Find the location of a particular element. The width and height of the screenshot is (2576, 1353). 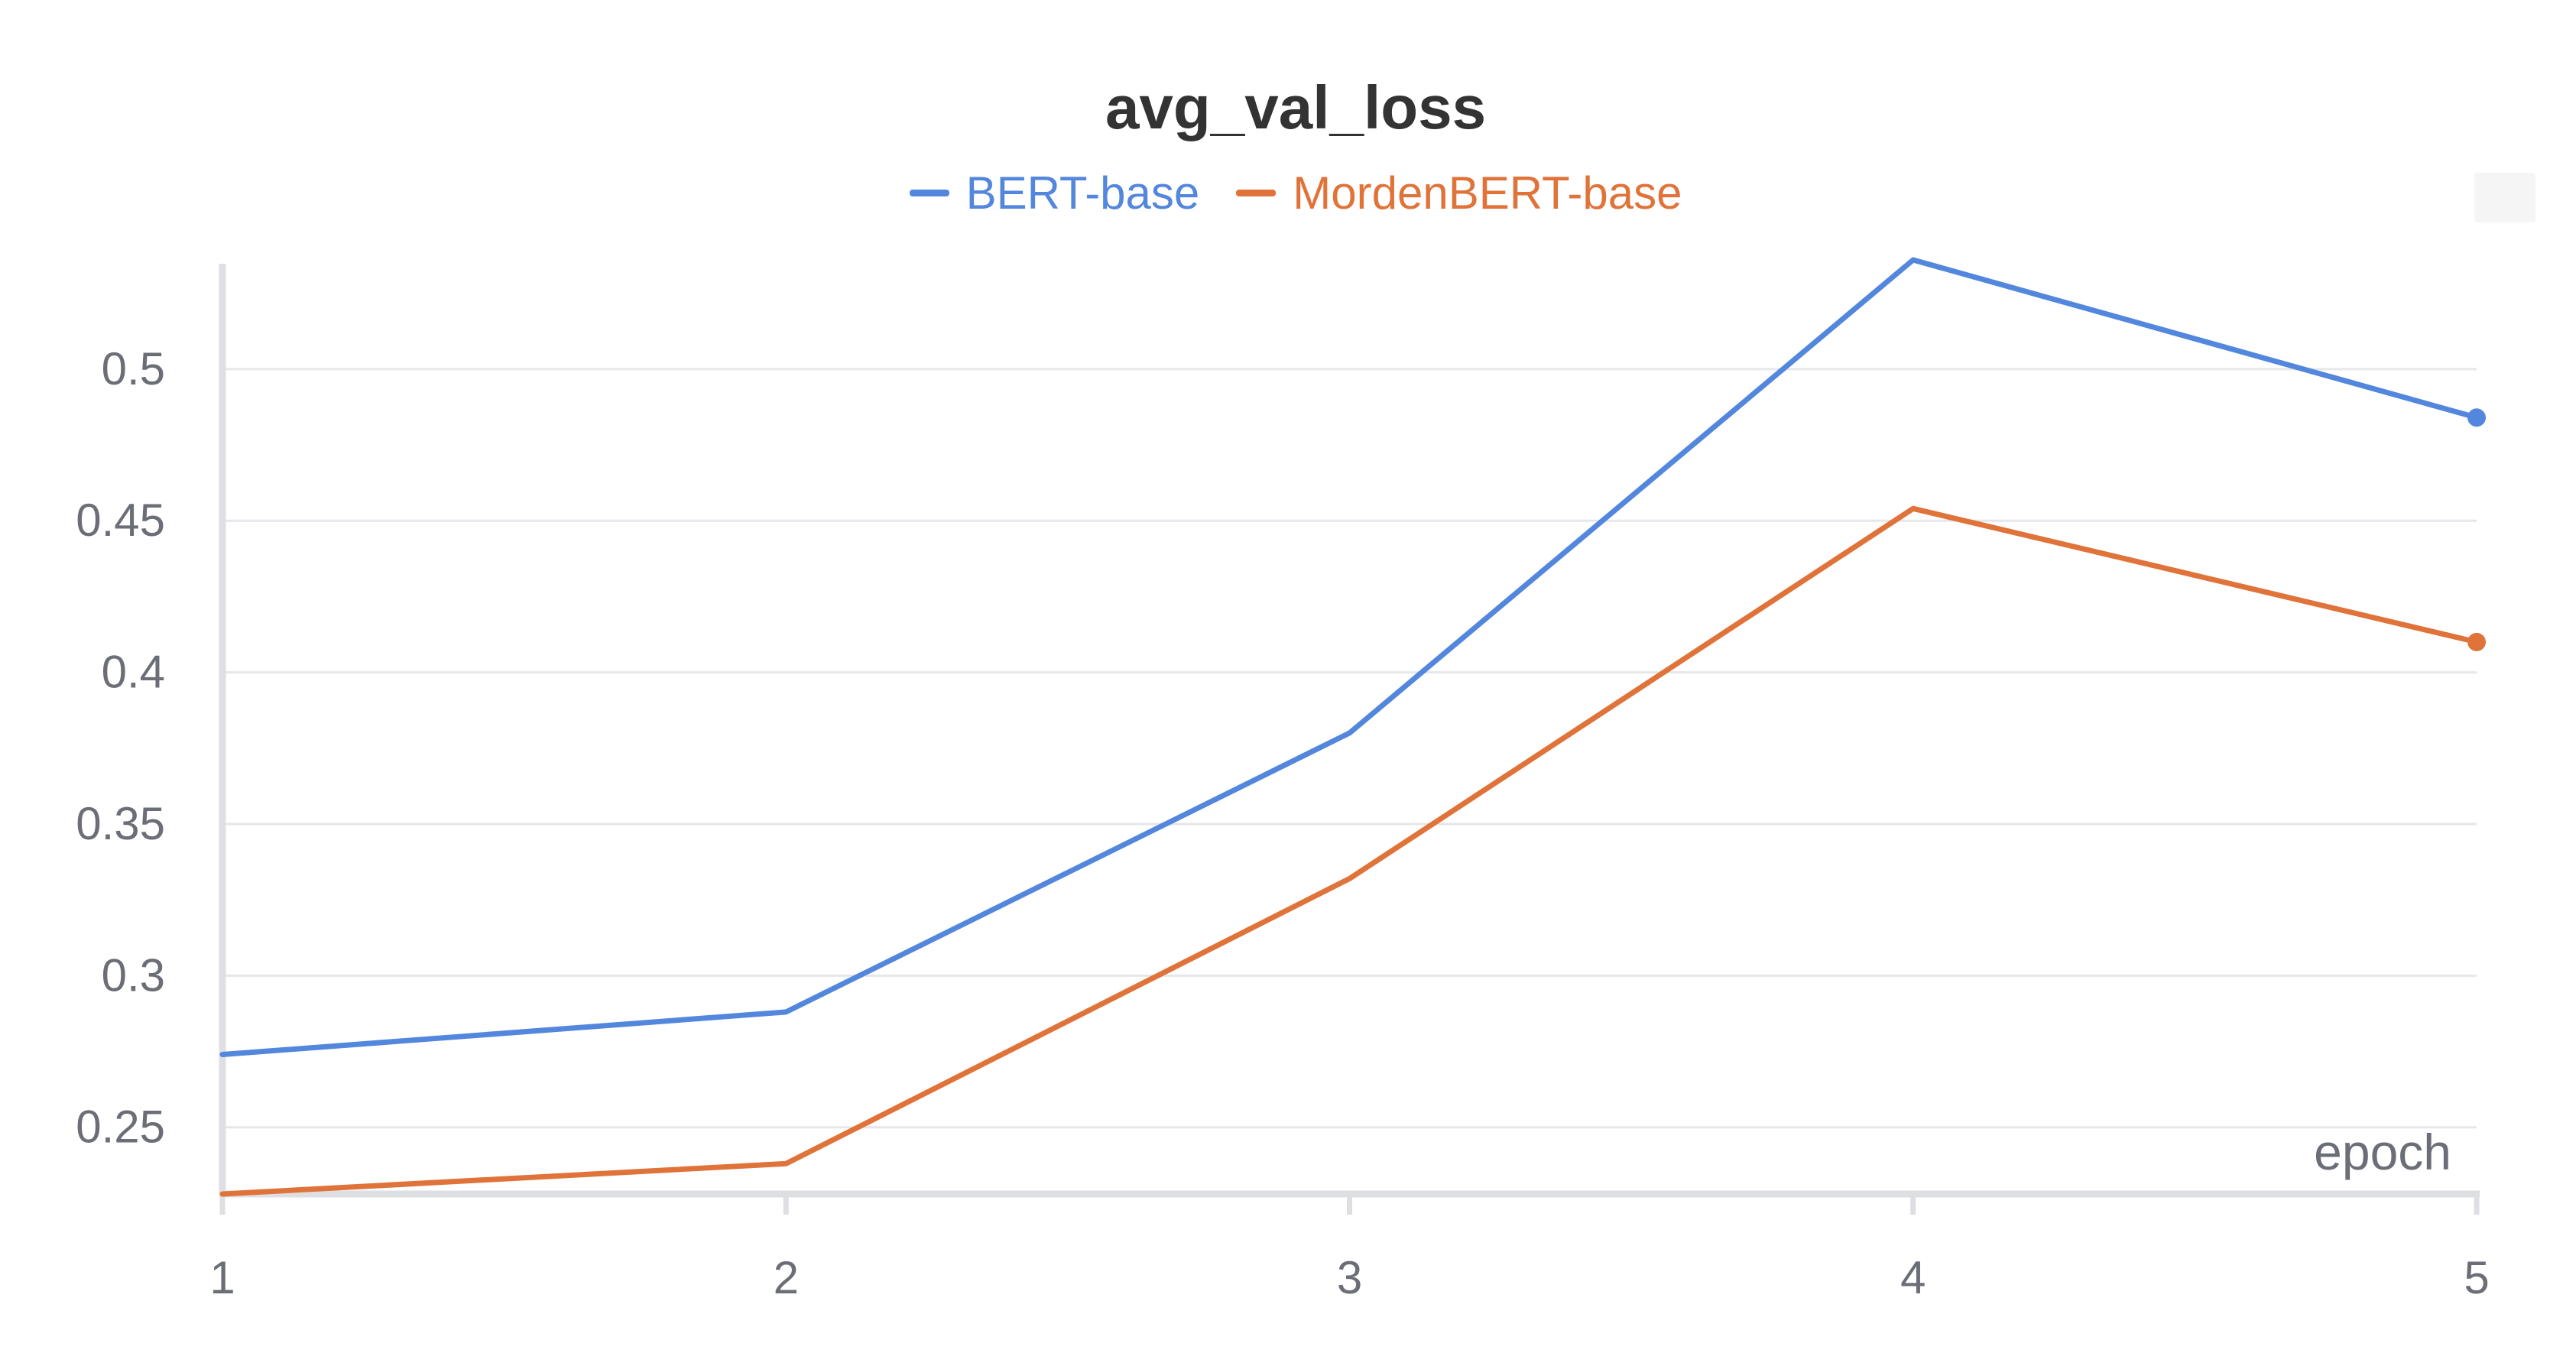

x-tick-label: 2 is located at coordinates (786, 1277).